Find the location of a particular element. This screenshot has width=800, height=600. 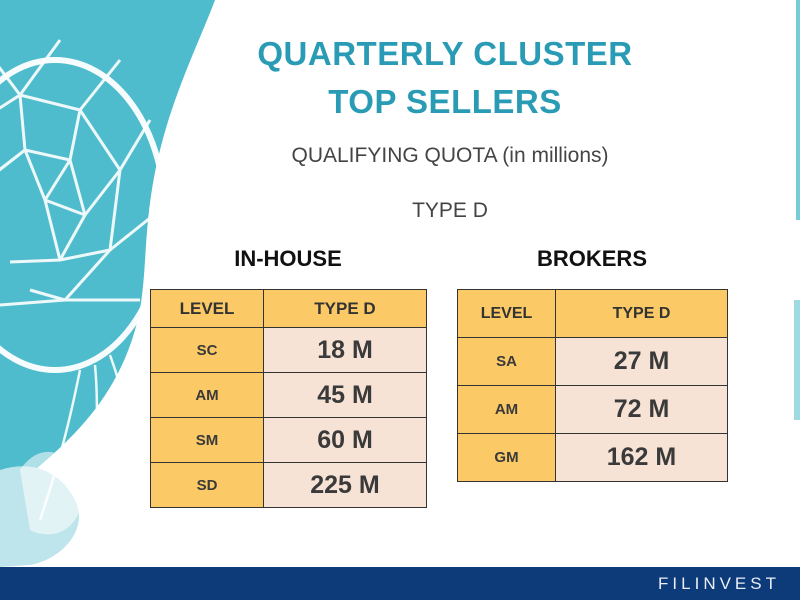

quota-subtitle: QUALIFYING QUOTA (in millions) is located at coordinates (450, 155).